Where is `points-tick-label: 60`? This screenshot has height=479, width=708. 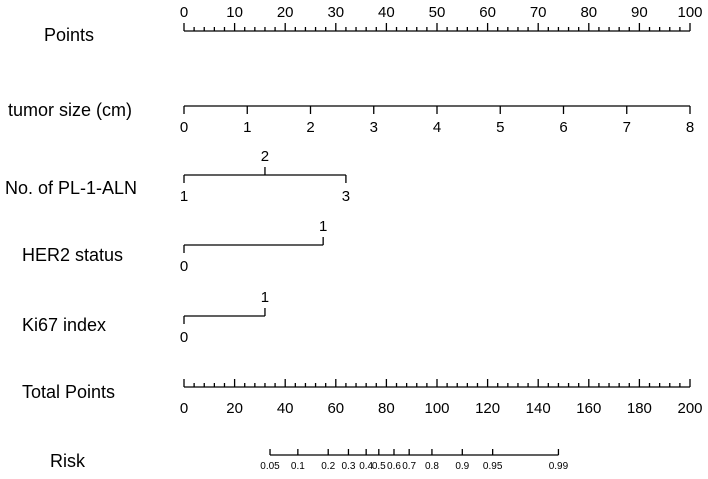
points-tick-label: 60 is located at coordinates (487, 12).